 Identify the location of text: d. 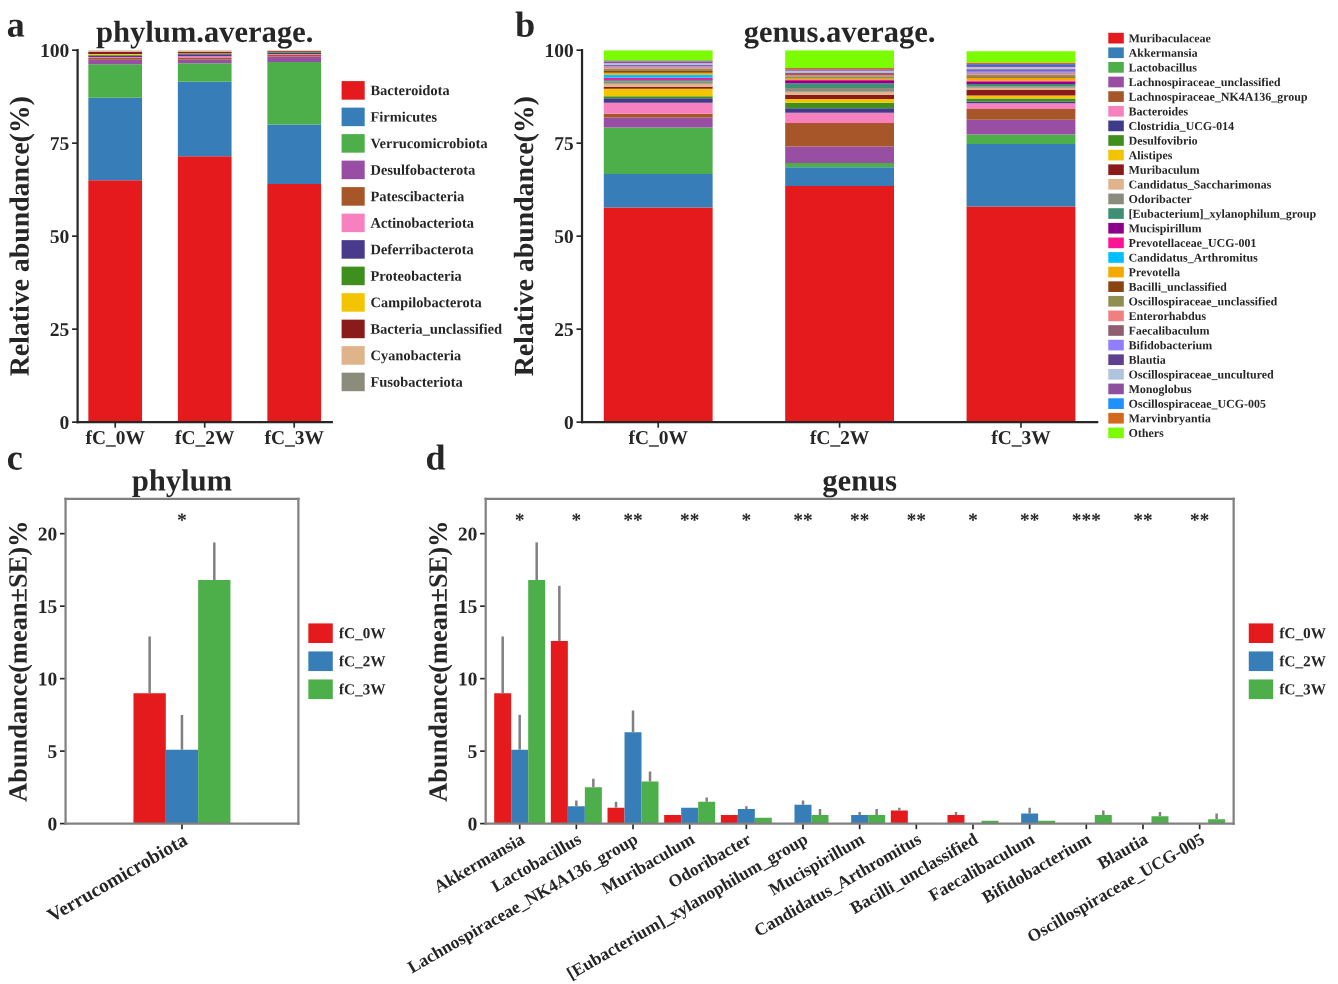
(436, 457).